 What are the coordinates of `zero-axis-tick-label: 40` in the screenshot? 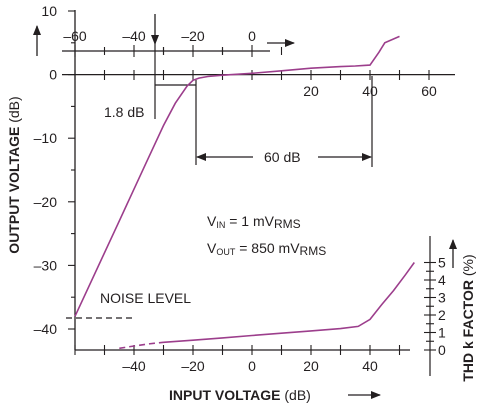 It's located at (370, 91).